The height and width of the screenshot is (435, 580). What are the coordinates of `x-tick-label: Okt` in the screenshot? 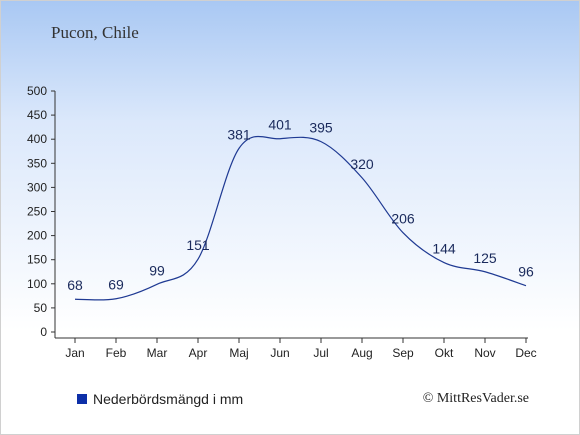 It's located at (444, 353).